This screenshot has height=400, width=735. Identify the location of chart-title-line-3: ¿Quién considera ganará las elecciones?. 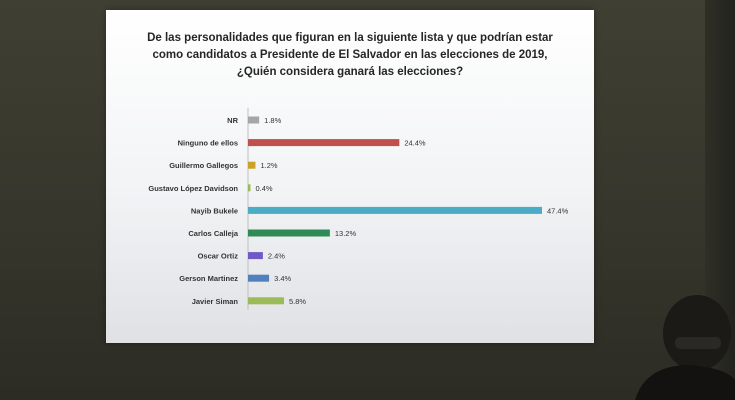
(350, 72).